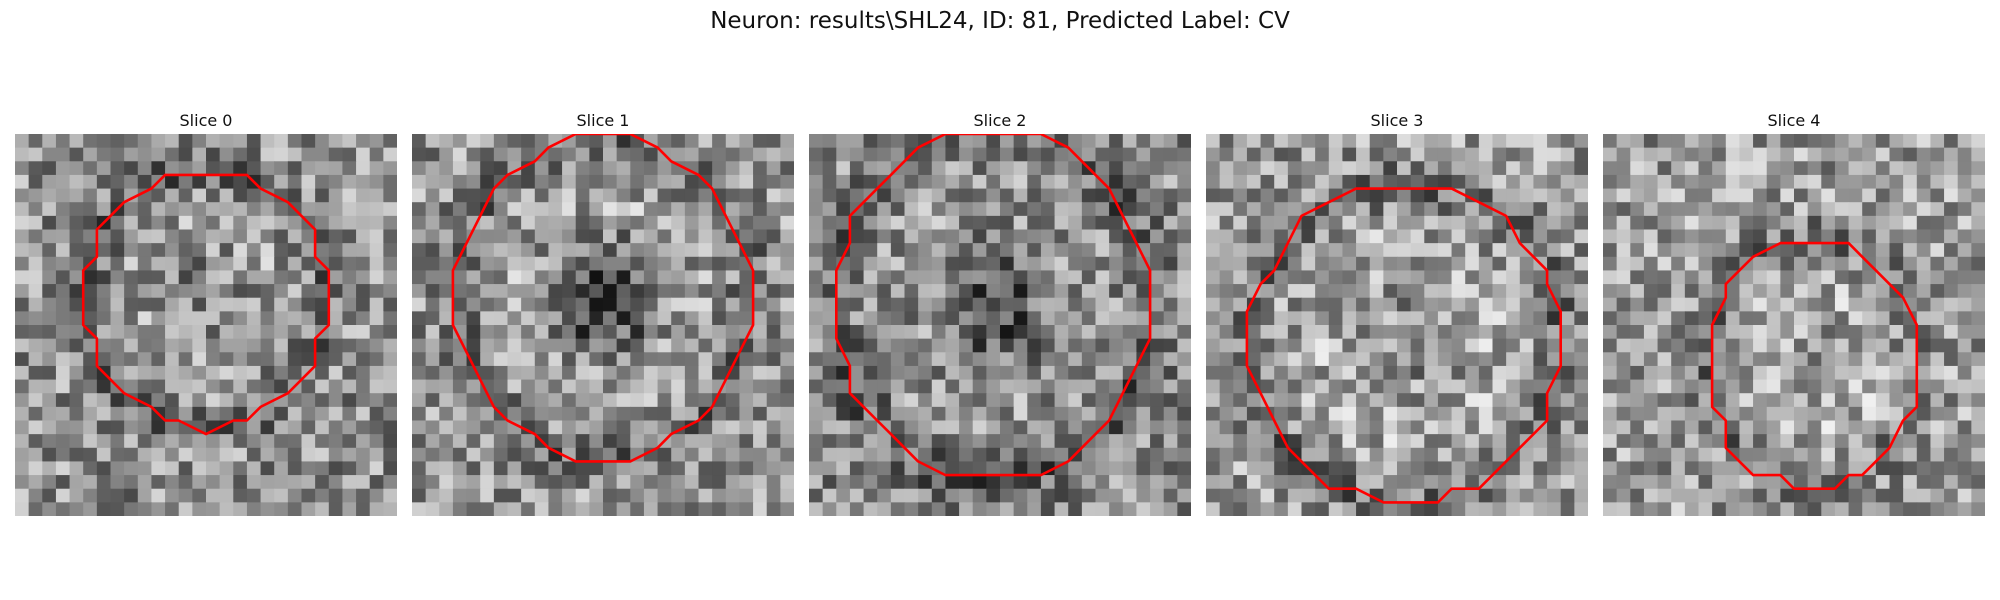 This screenshot has height=600, width=2000. I want to click on slice-panel-0: Slice 0, so click(206, 313).